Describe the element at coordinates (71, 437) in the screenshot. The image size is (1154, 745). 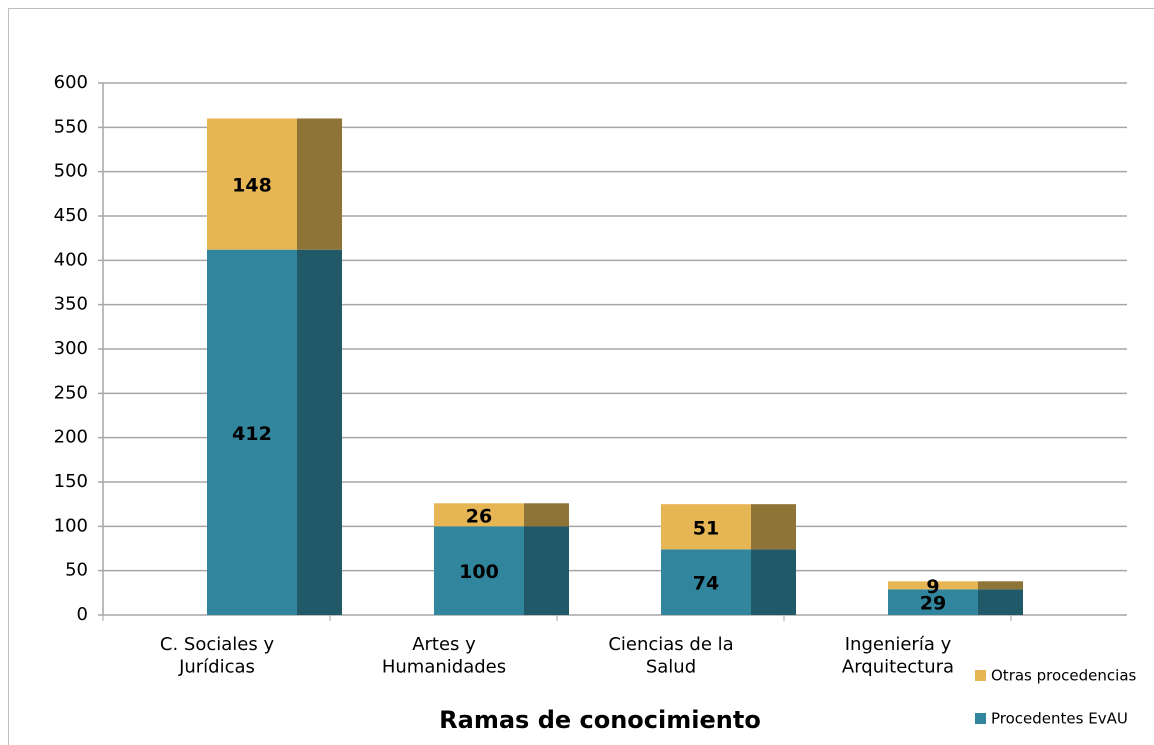
I see `y-tick-label: 200` at that location.